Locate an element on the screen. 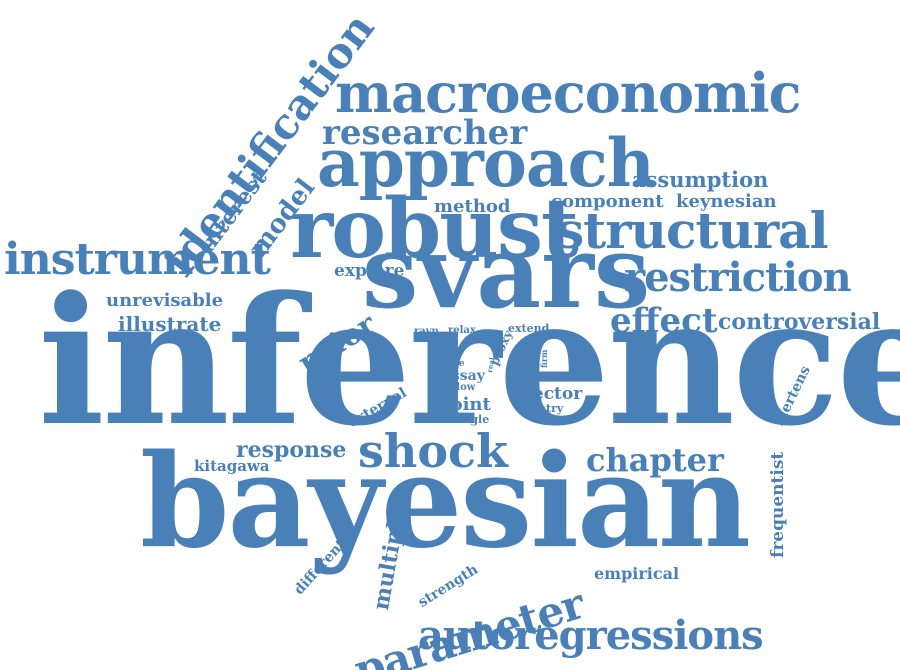 The image size is (900, 670). word-autoregressions: autoregressions is located at coordinates (591, 635).